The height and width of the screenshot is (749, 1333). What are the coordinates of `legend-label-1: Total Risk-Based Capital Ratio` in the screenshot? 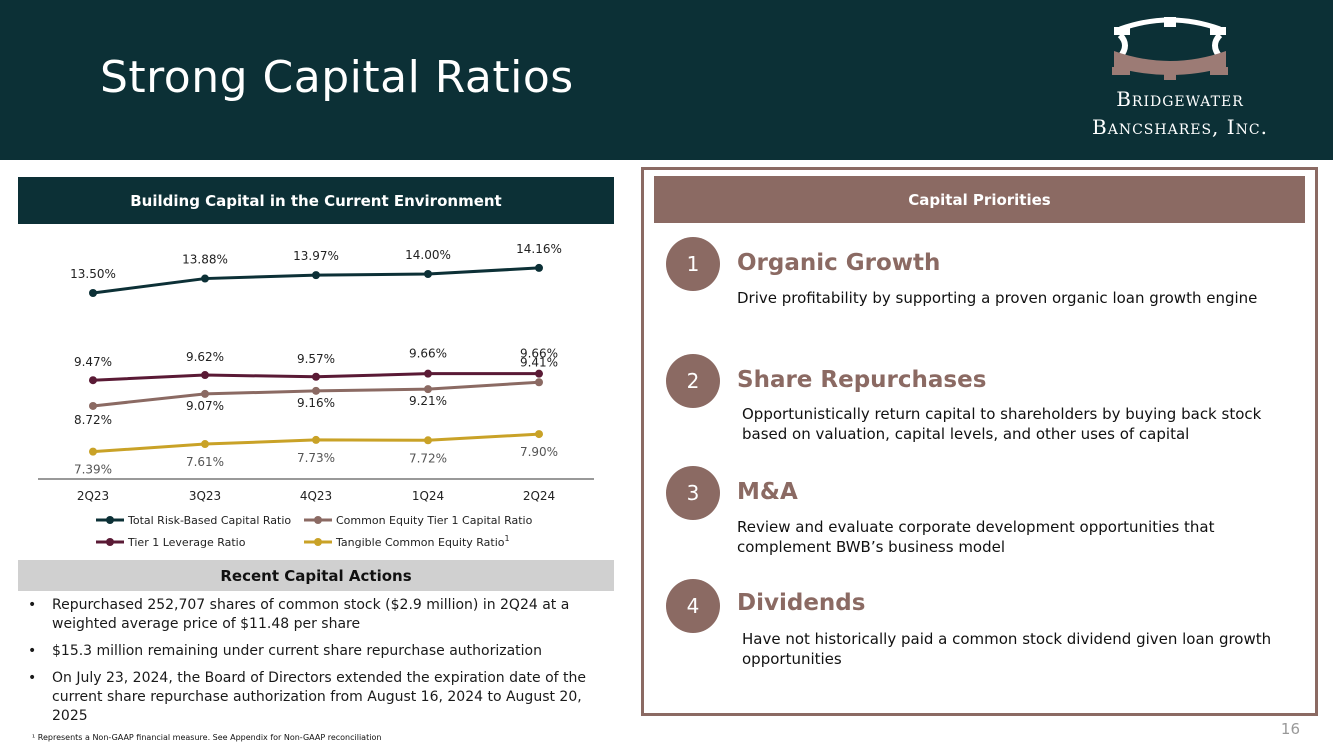 It's located at (209, 520).